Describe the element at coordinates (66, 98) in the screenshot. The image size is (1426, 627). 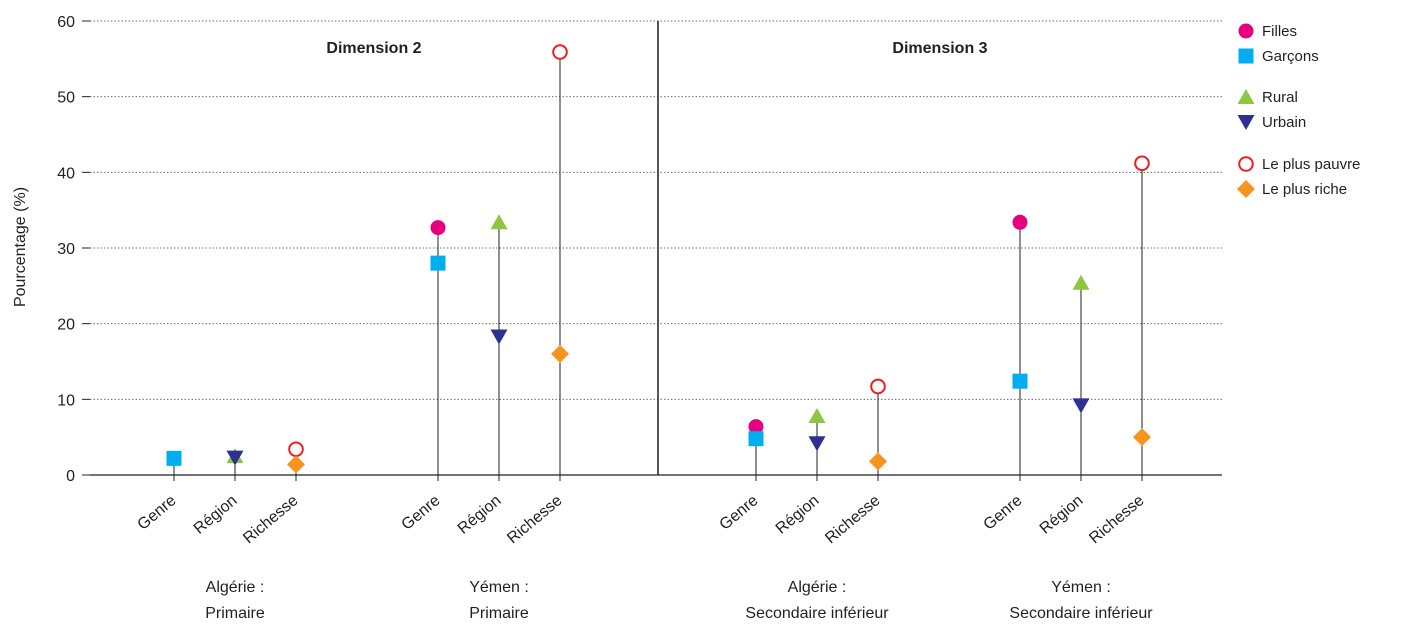
I see `y-tick-label: 50` at that location.